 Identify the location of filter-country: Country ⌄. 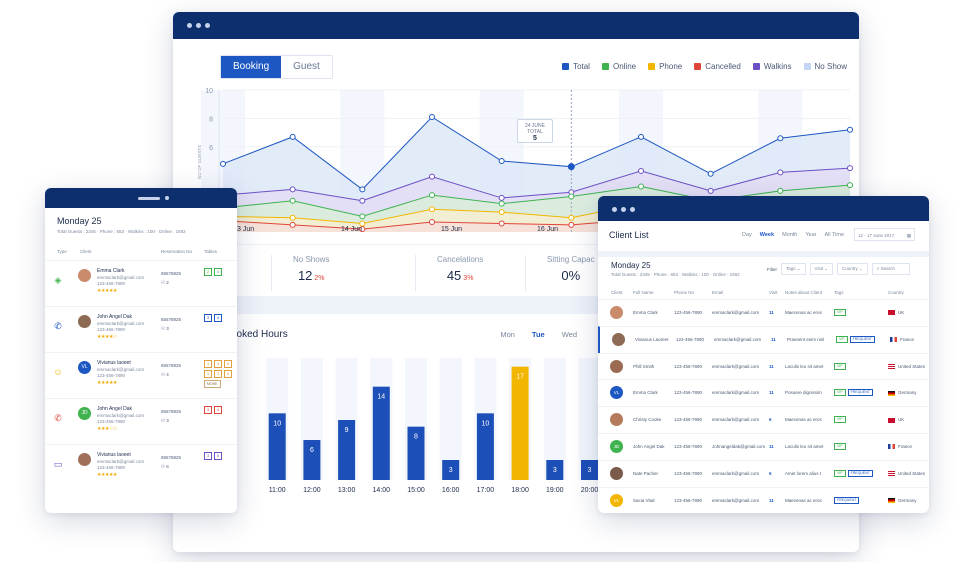
(852, 269).